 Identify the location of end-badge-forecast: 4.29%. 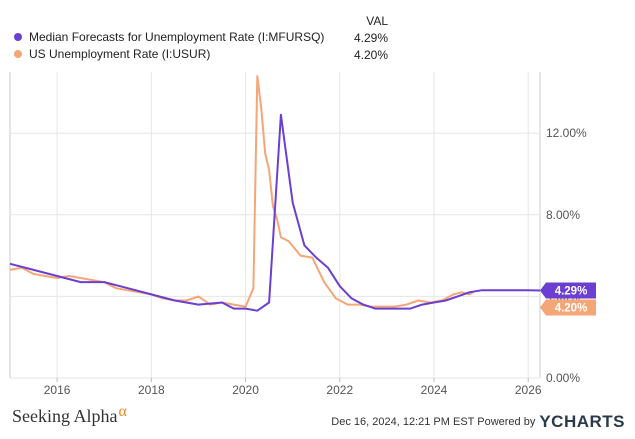
(568, 290).